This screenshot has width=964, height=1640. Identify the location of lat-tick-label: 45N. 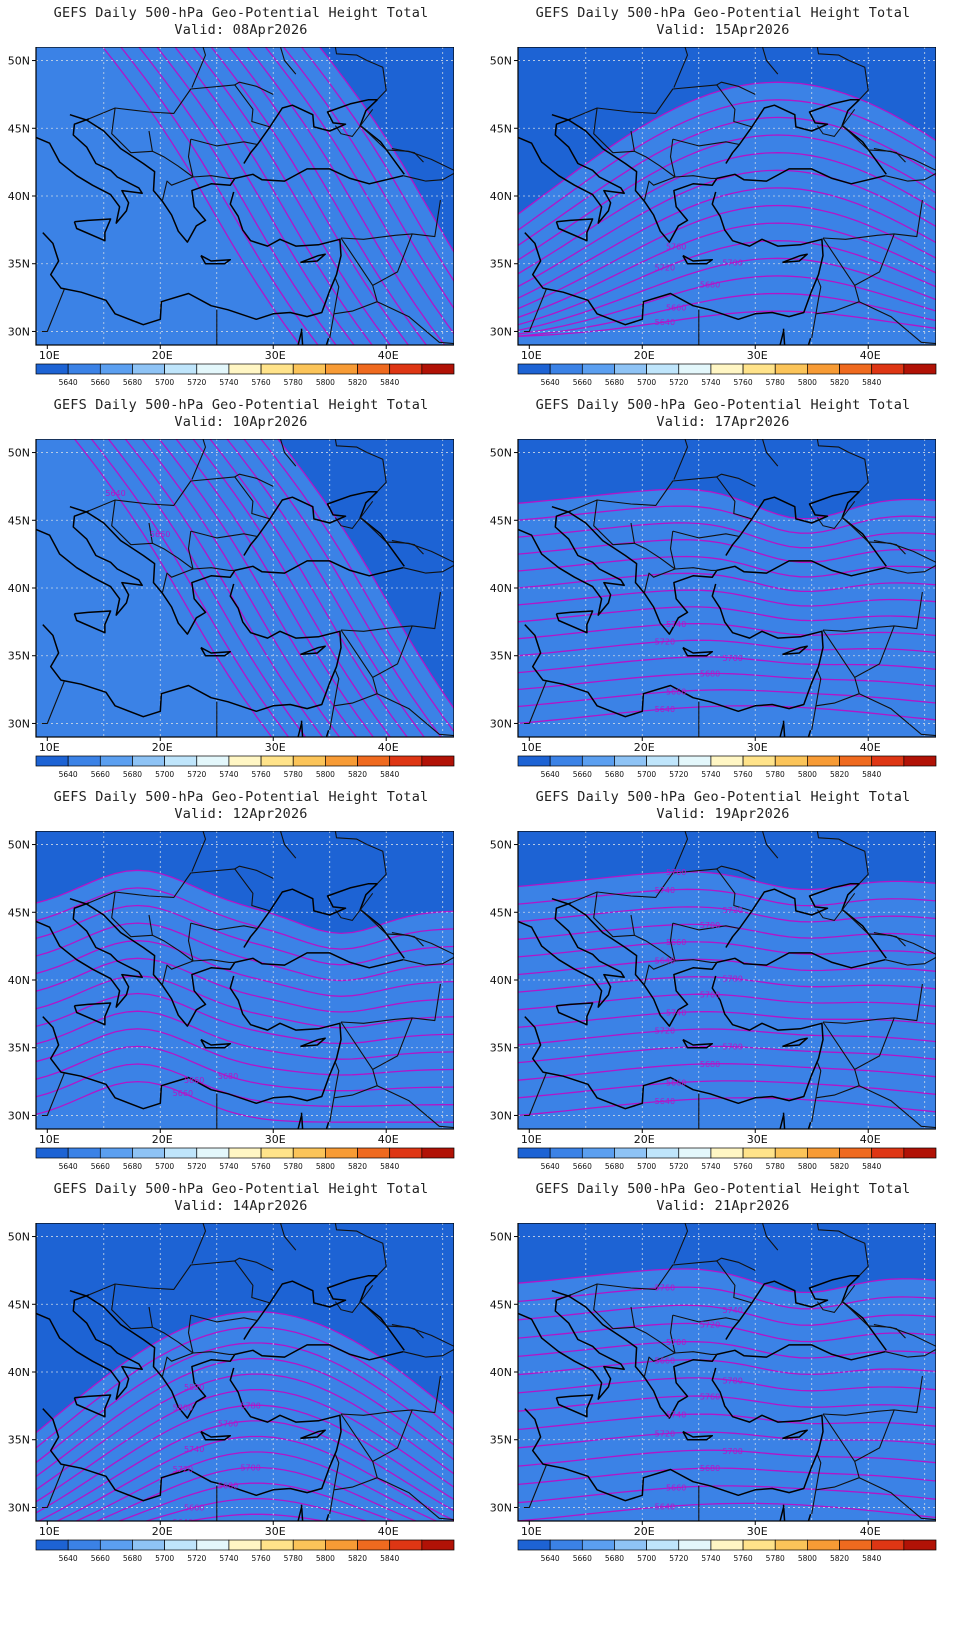
(19, 128).